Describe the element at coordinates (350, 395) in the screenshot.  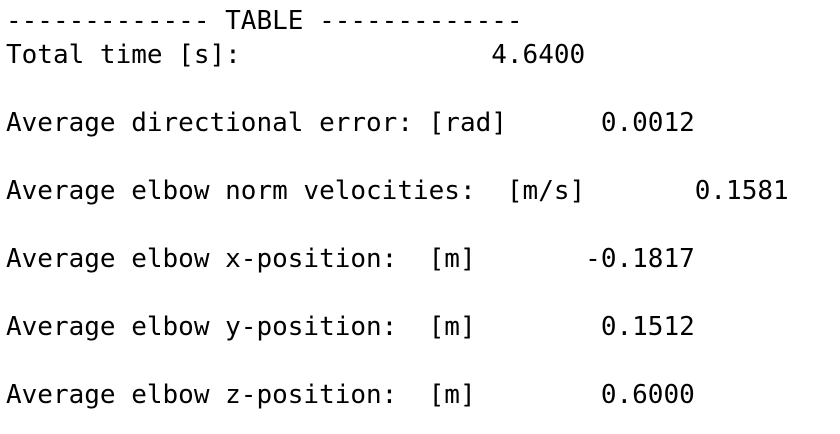
I see `elbow-z-position-line: Average elbow z-position: [m] 0.6000` at that location.